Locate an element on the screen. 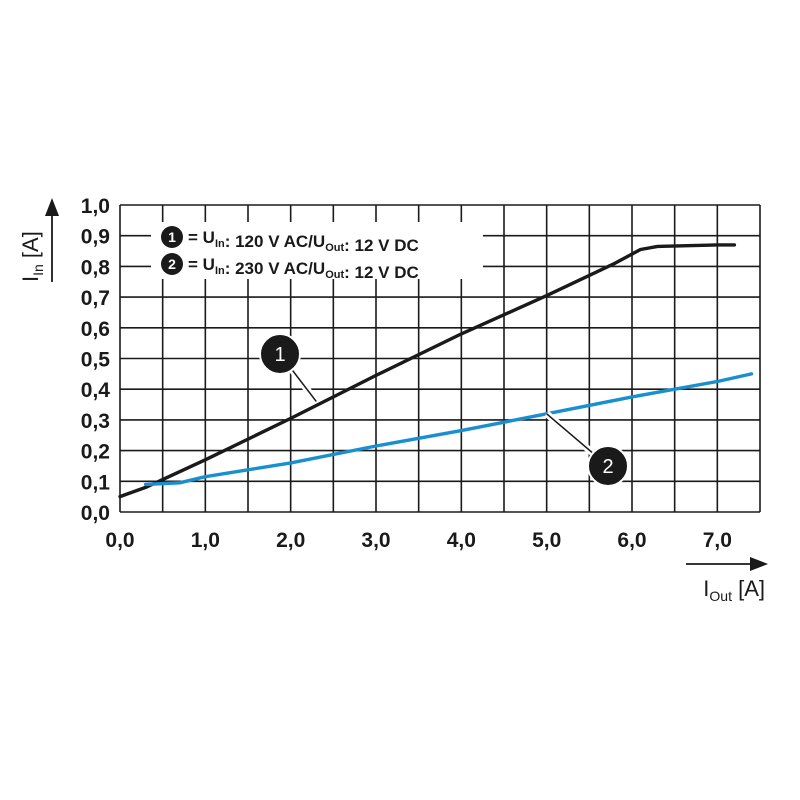 Image resolution: width=800 pixels, height=800 pixels. x-tick-label: 3,0 is located at coordinates (375, 540).